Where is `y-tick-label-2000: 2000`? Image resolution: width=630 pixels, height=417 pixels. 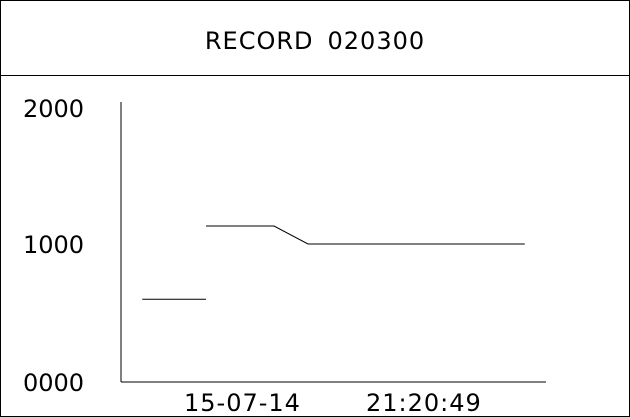
y-tick-label-2000: 2000 is located at coordinates (53, 109).